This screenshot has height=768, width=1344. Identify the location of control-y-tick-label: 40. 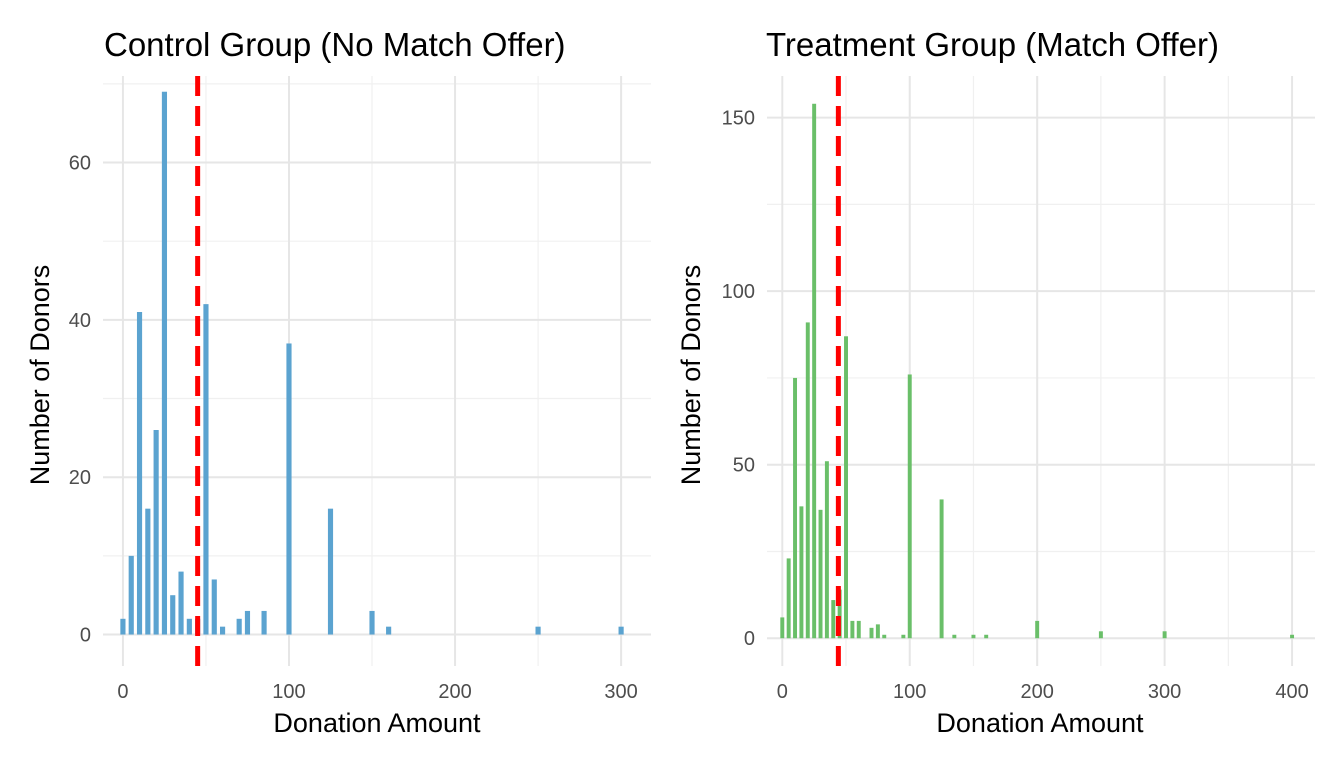
(80, 321).